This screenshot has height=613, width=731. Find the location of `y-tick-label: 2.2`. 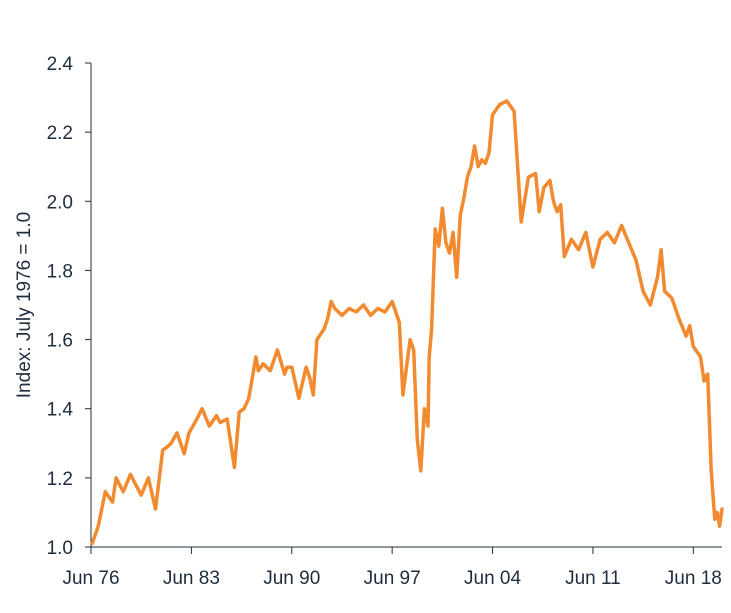

y-tick-label: 2.2 is located at coordinates (60, 133).